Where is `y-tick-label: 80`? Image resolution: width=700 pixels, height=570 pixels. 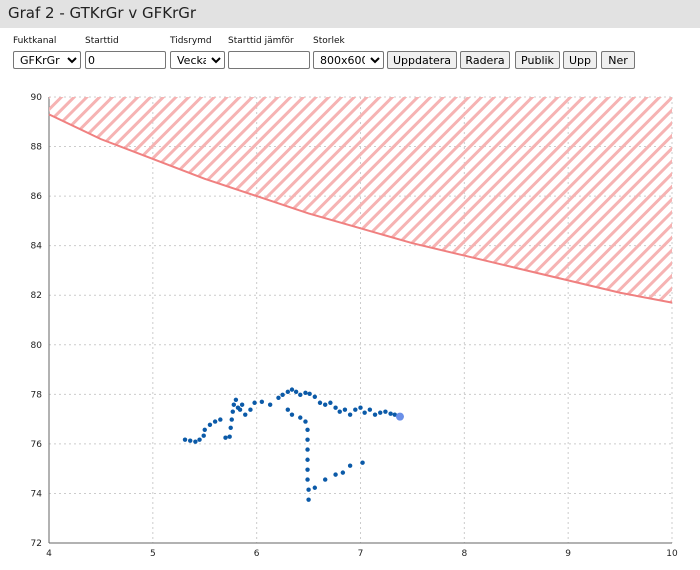
y-tick-label: 80 is located at coordinates (37, 346).